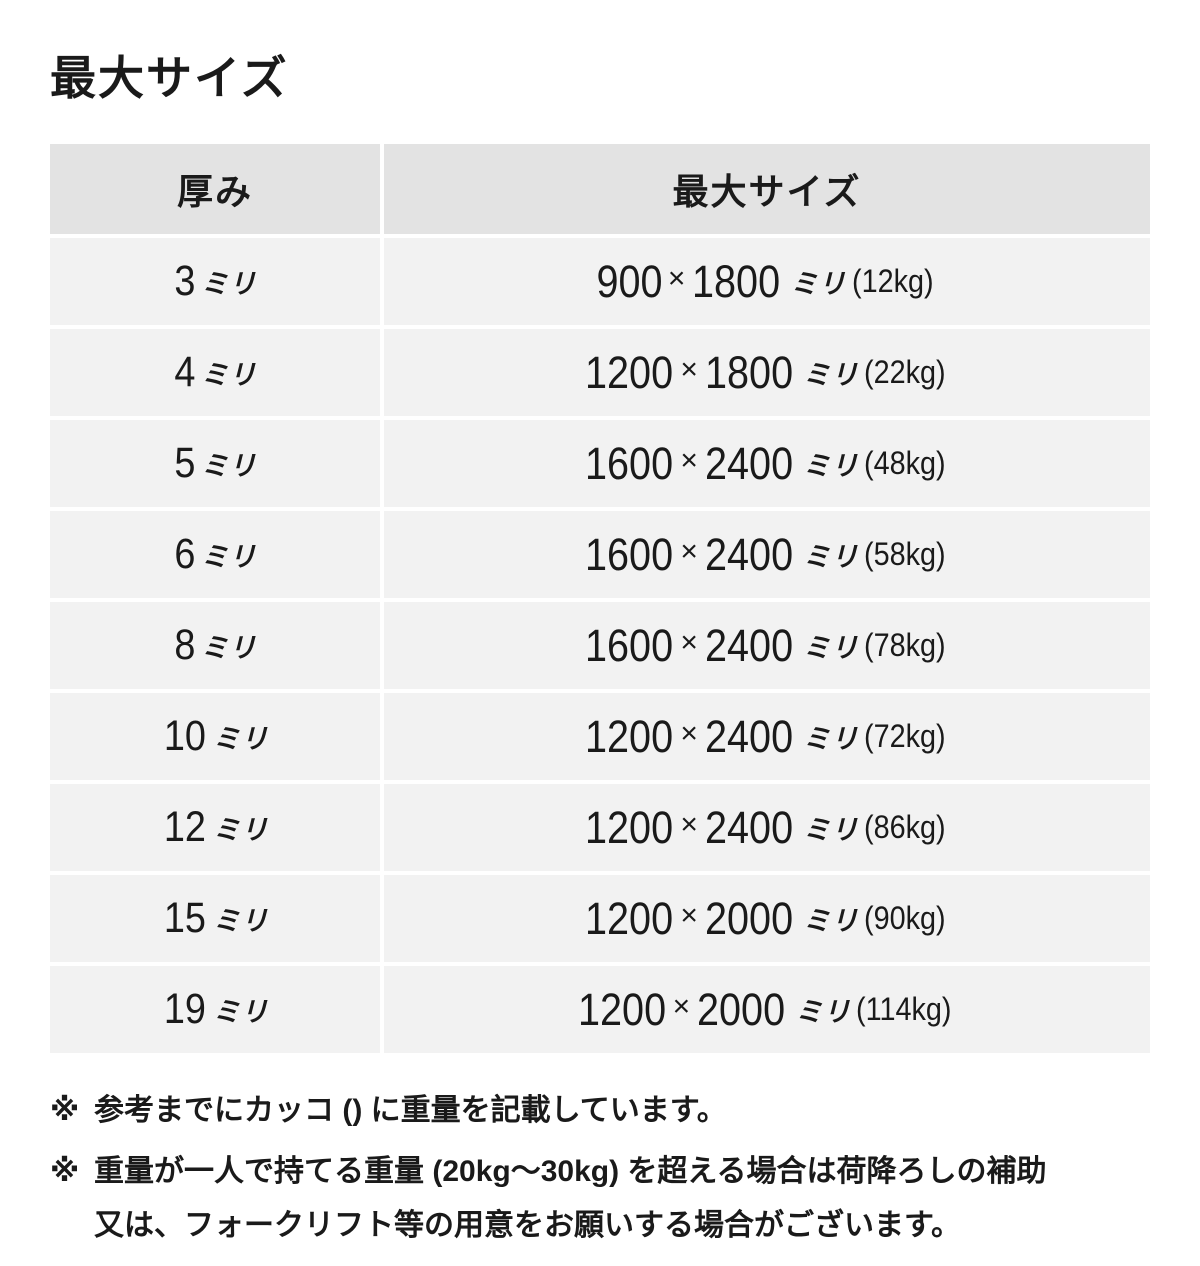 The width and height of the screenshot is (1200, 1266). I want to click on size-cell: 1200 × 2400 ミリ (86kg), so click(767, 827).